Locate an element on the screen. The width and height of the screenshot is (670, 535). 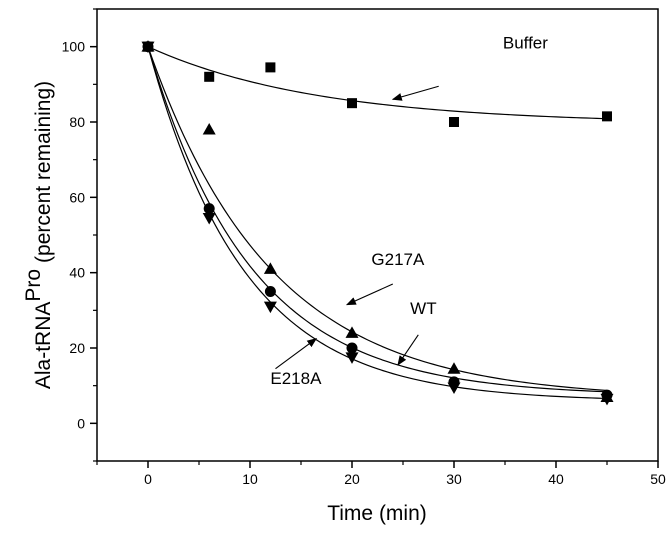
x-tick-label-30: 30 is located at coordinates (454, 479).